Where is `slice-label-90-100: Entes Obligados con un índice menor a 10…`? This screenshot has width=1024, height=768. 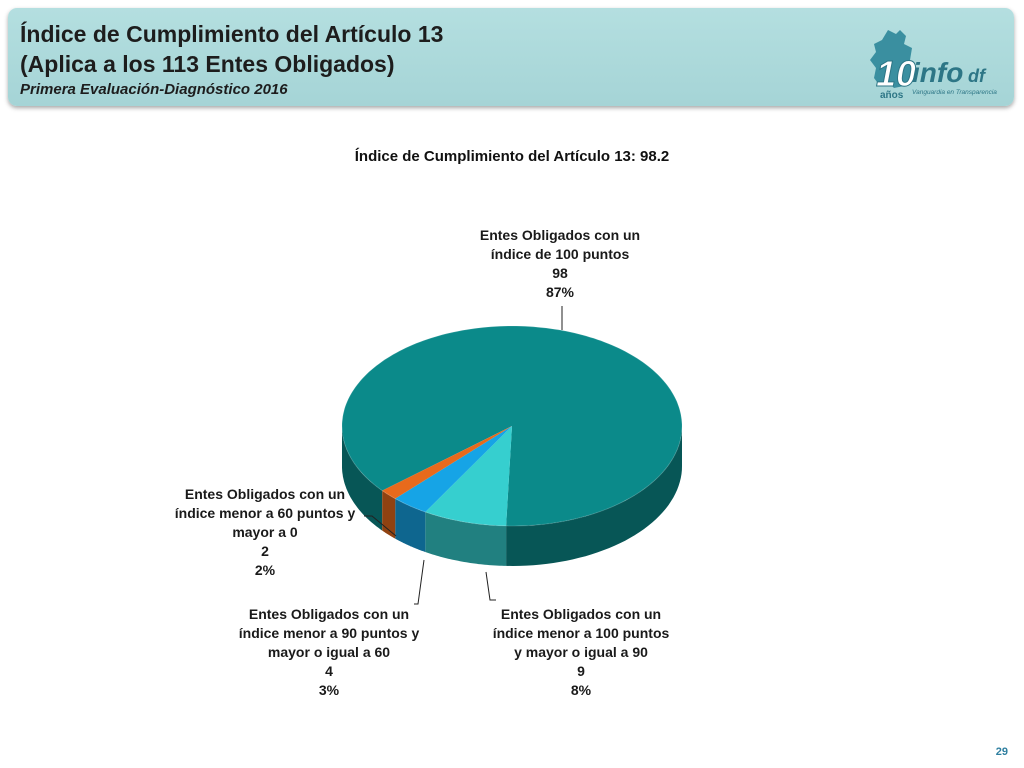
slice-label-90-100: Entes Obligados con un índice menor a 10… is located at coordinates (581, 652).